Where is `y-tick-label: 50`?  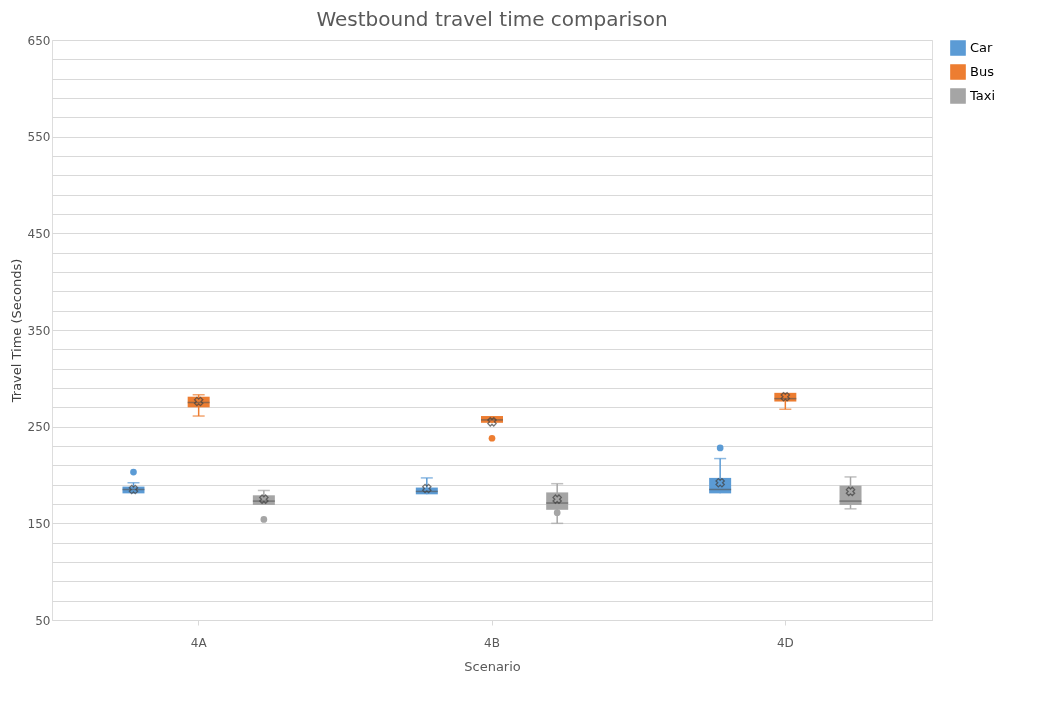
y-tick-label: 50 is located at coordinates (43, 620).